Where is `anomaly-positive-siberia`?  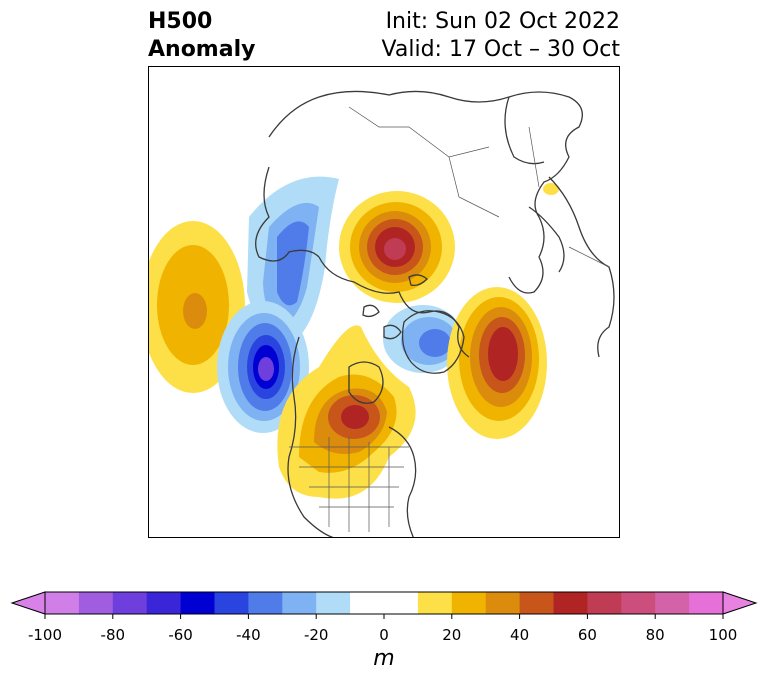 anomaly-positive-siberia is located at coordinates (397, 247).